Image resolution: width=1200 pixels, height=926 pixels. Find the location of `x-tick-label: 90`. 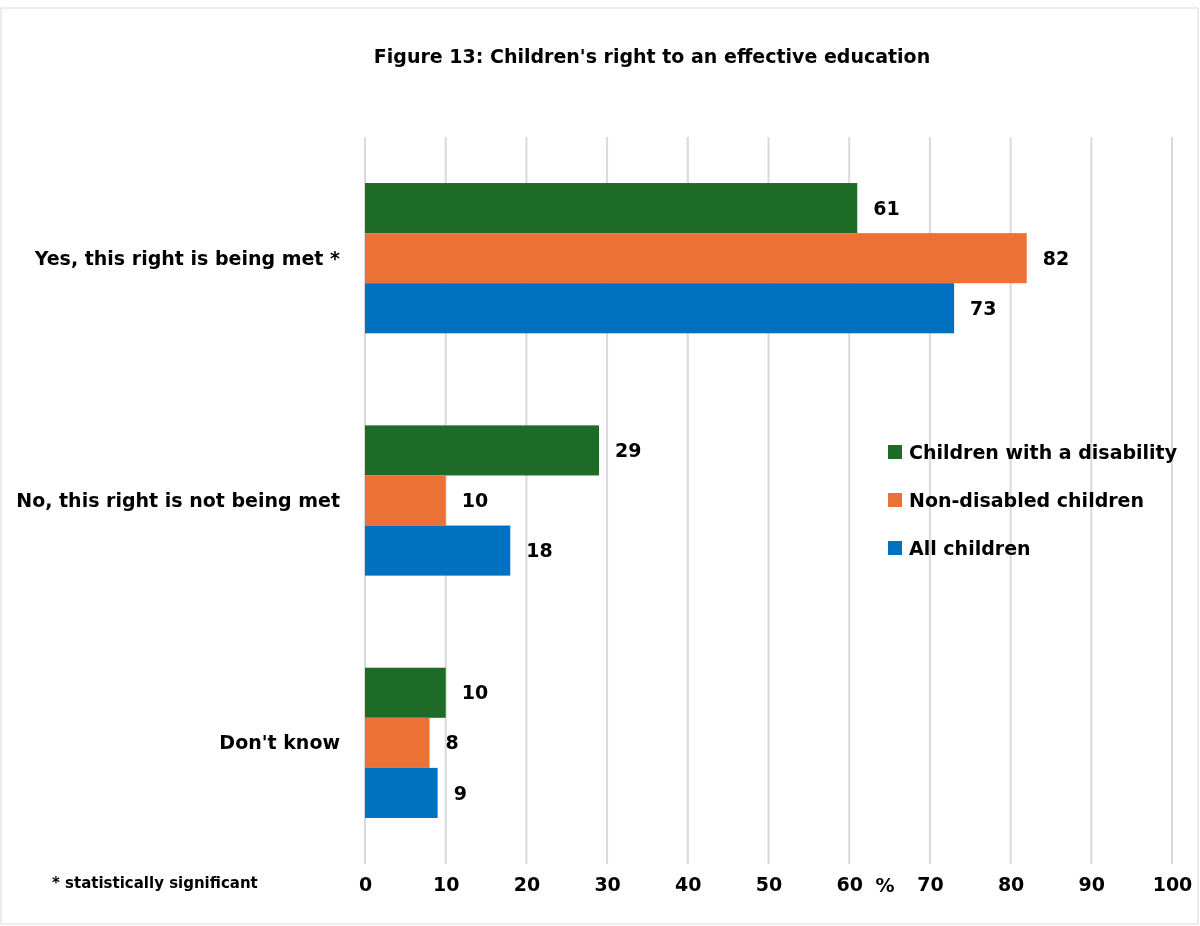

x-tick-label: 90 is located at coordinates (1092, 884).